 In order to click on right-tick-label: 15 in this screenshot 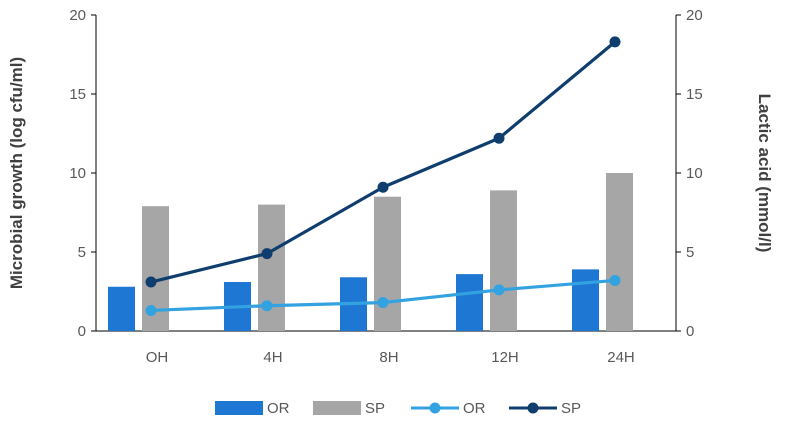, I will do `click(694, 94)`.